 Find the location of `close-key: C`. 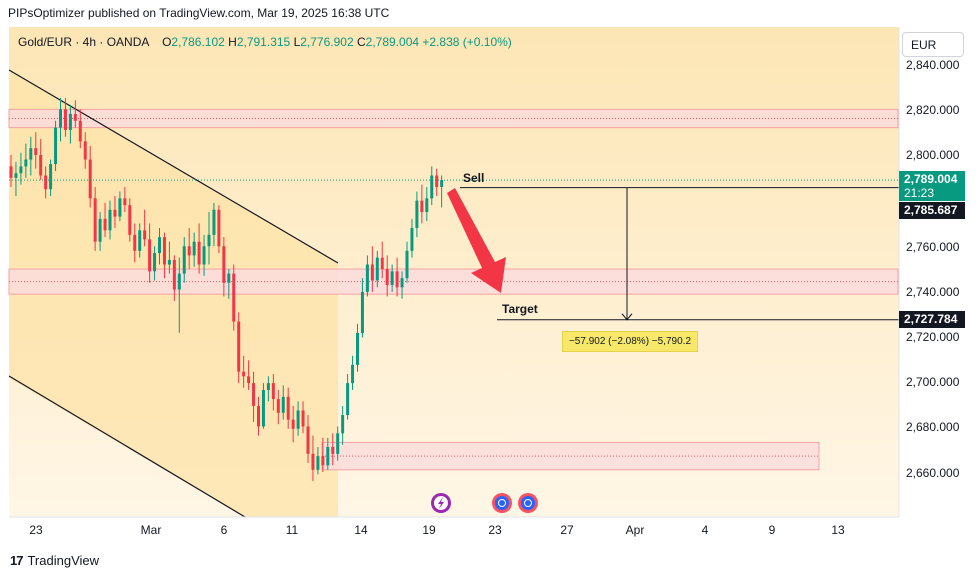

close-key: C is located at coordinates (361, 42).